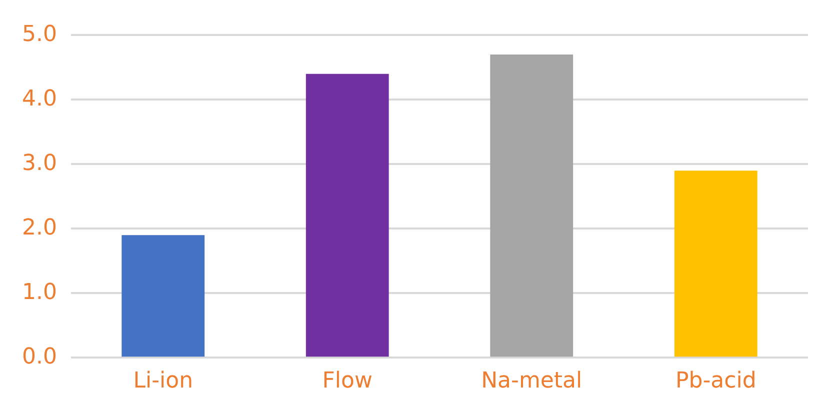 The width and height of the screenshot is (830, 412). Describe the element at coordinates (715, 381) in the screenshot. I see `x-tick-label: Pb-acid` at that location.